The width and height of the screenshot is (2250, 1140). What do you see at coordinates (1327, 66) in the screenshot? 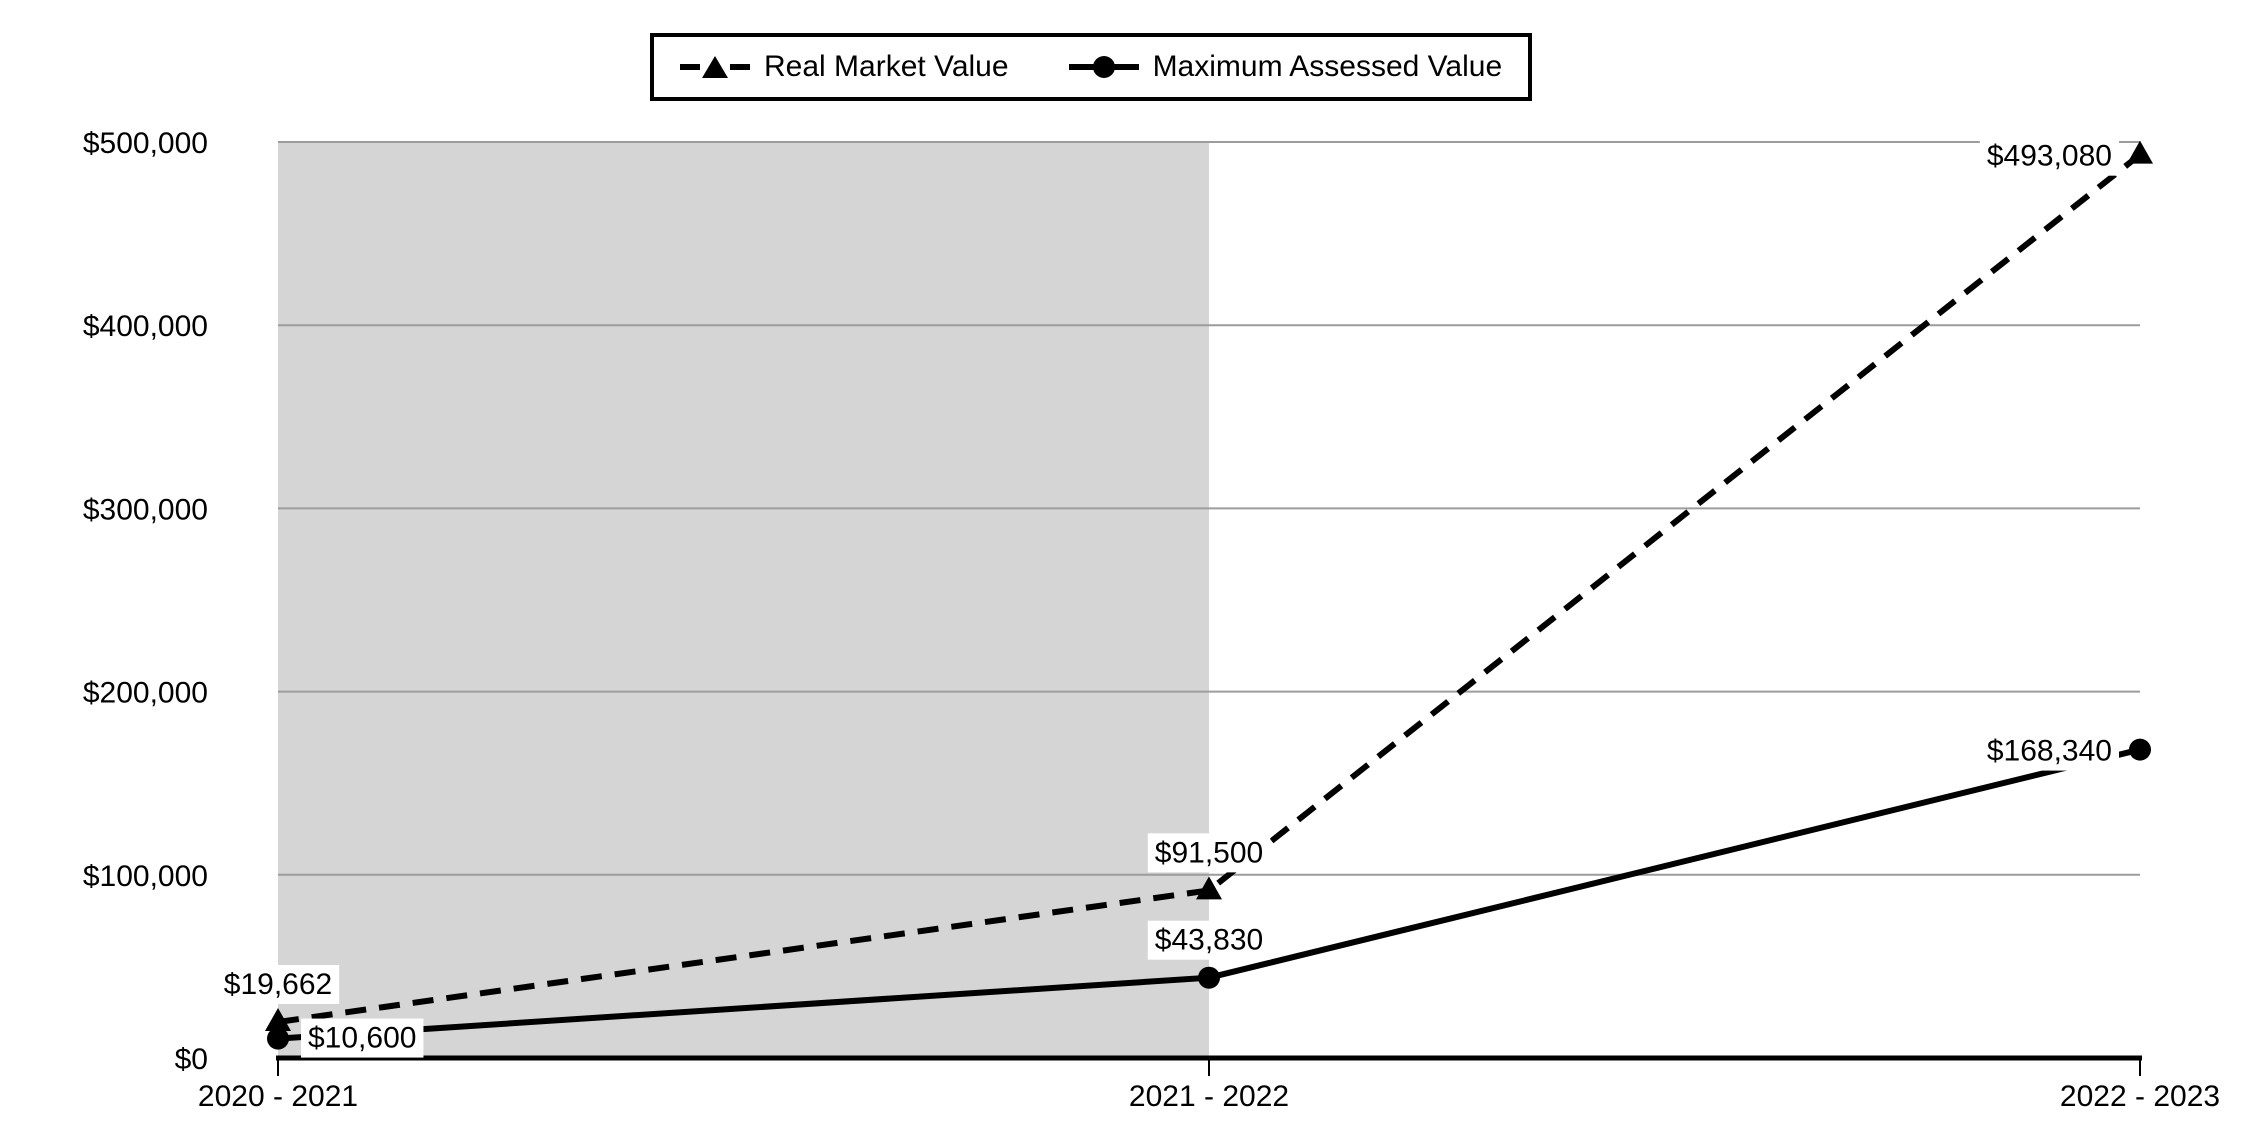
I see `legend-label-maximum-assessed-value: Maximum Assessed Value` at bounding box center [1327, 66].